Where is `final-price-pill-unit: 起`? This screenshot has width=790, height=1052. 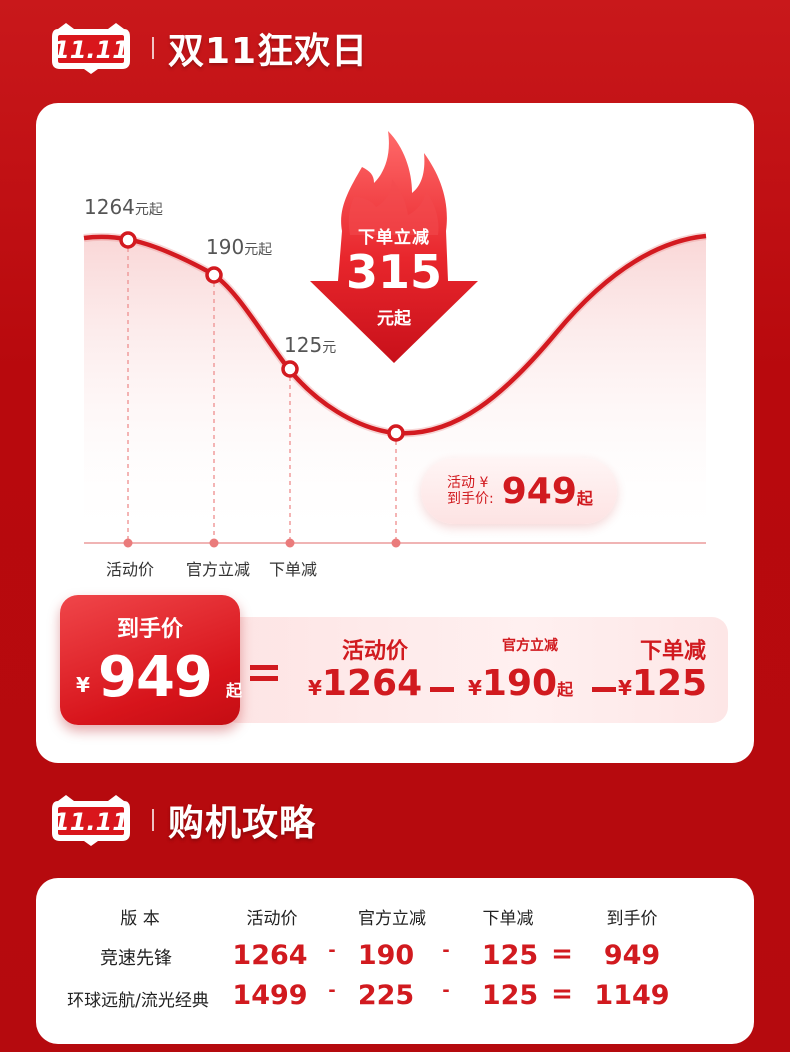 final-price-pill-unit: 起 is located at coordinates (584, 498).